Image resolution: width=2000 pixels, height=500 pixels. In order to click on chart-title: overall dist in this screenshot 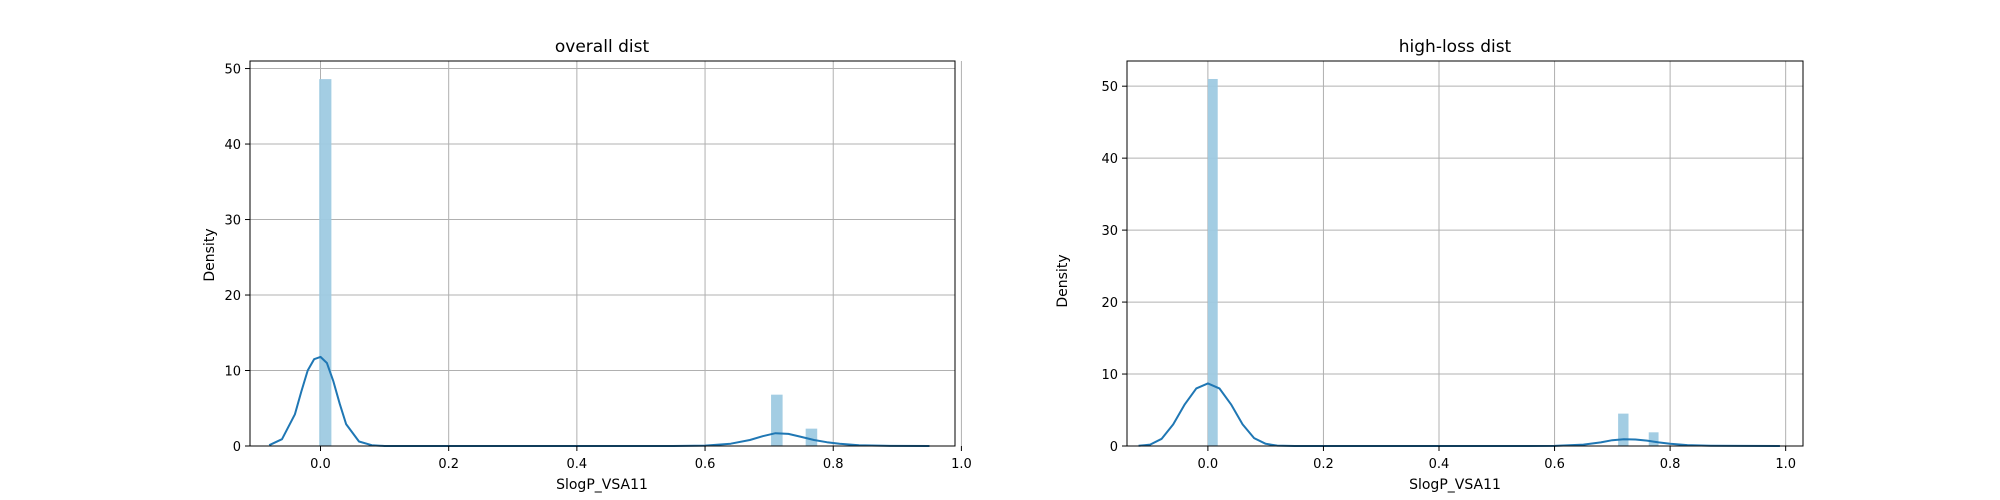, I will do `click(602, 47)`.